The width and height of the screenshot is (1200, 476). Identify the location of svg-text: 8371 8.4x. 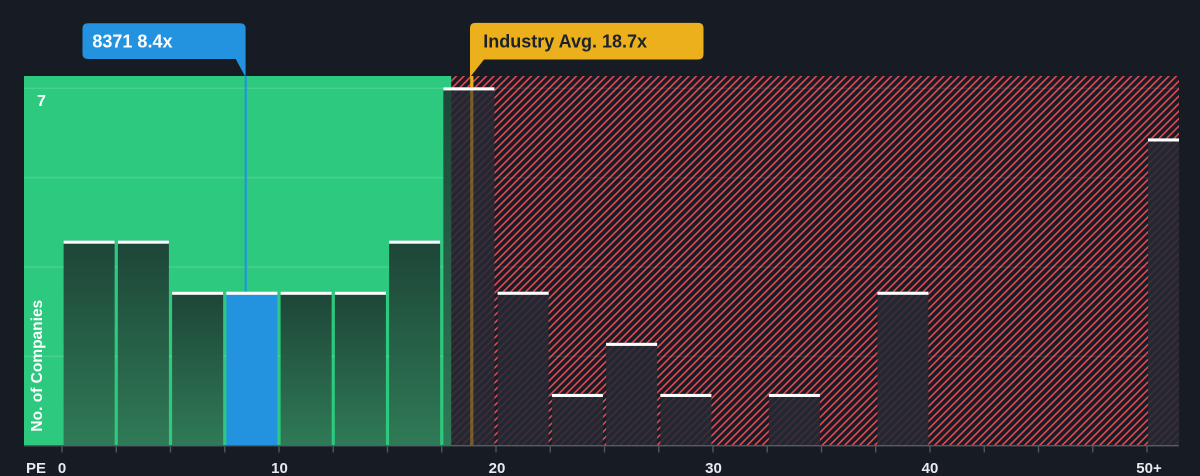
(132, 42).